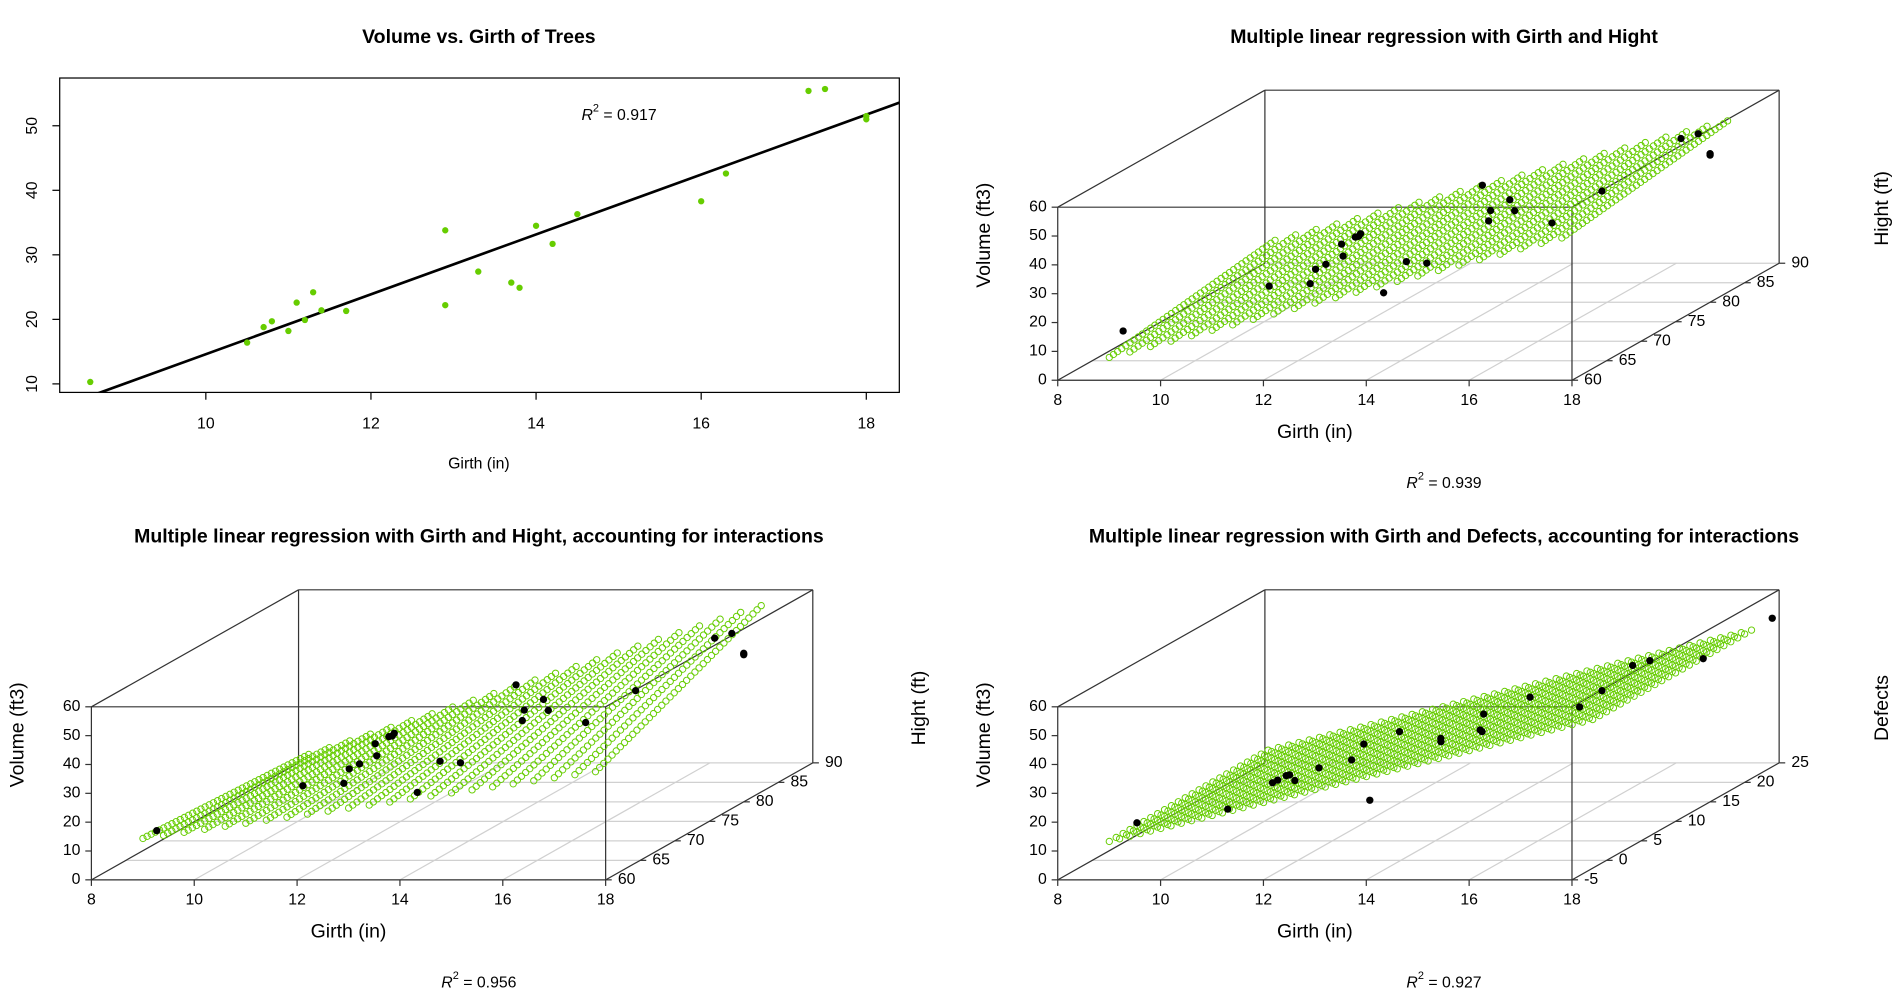  I want to click on annotation-value: = 0.956, so click(488, 983).